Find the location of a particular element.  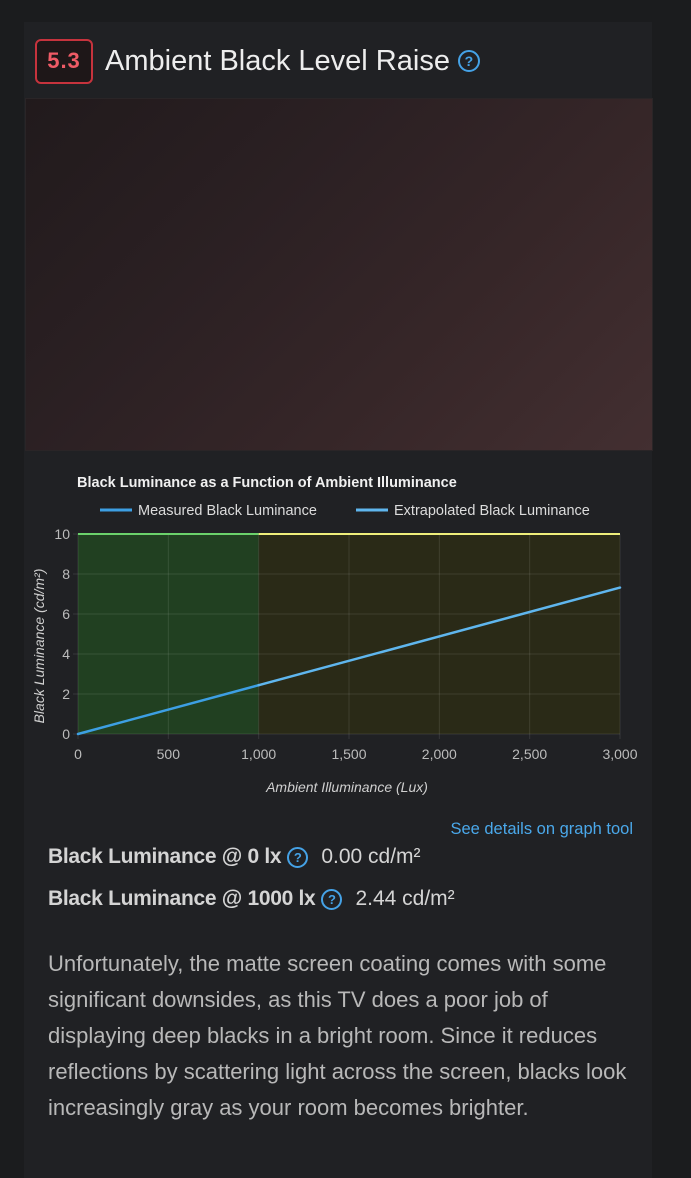

x-tick-label: 0 is located at coordinates (78, 754).